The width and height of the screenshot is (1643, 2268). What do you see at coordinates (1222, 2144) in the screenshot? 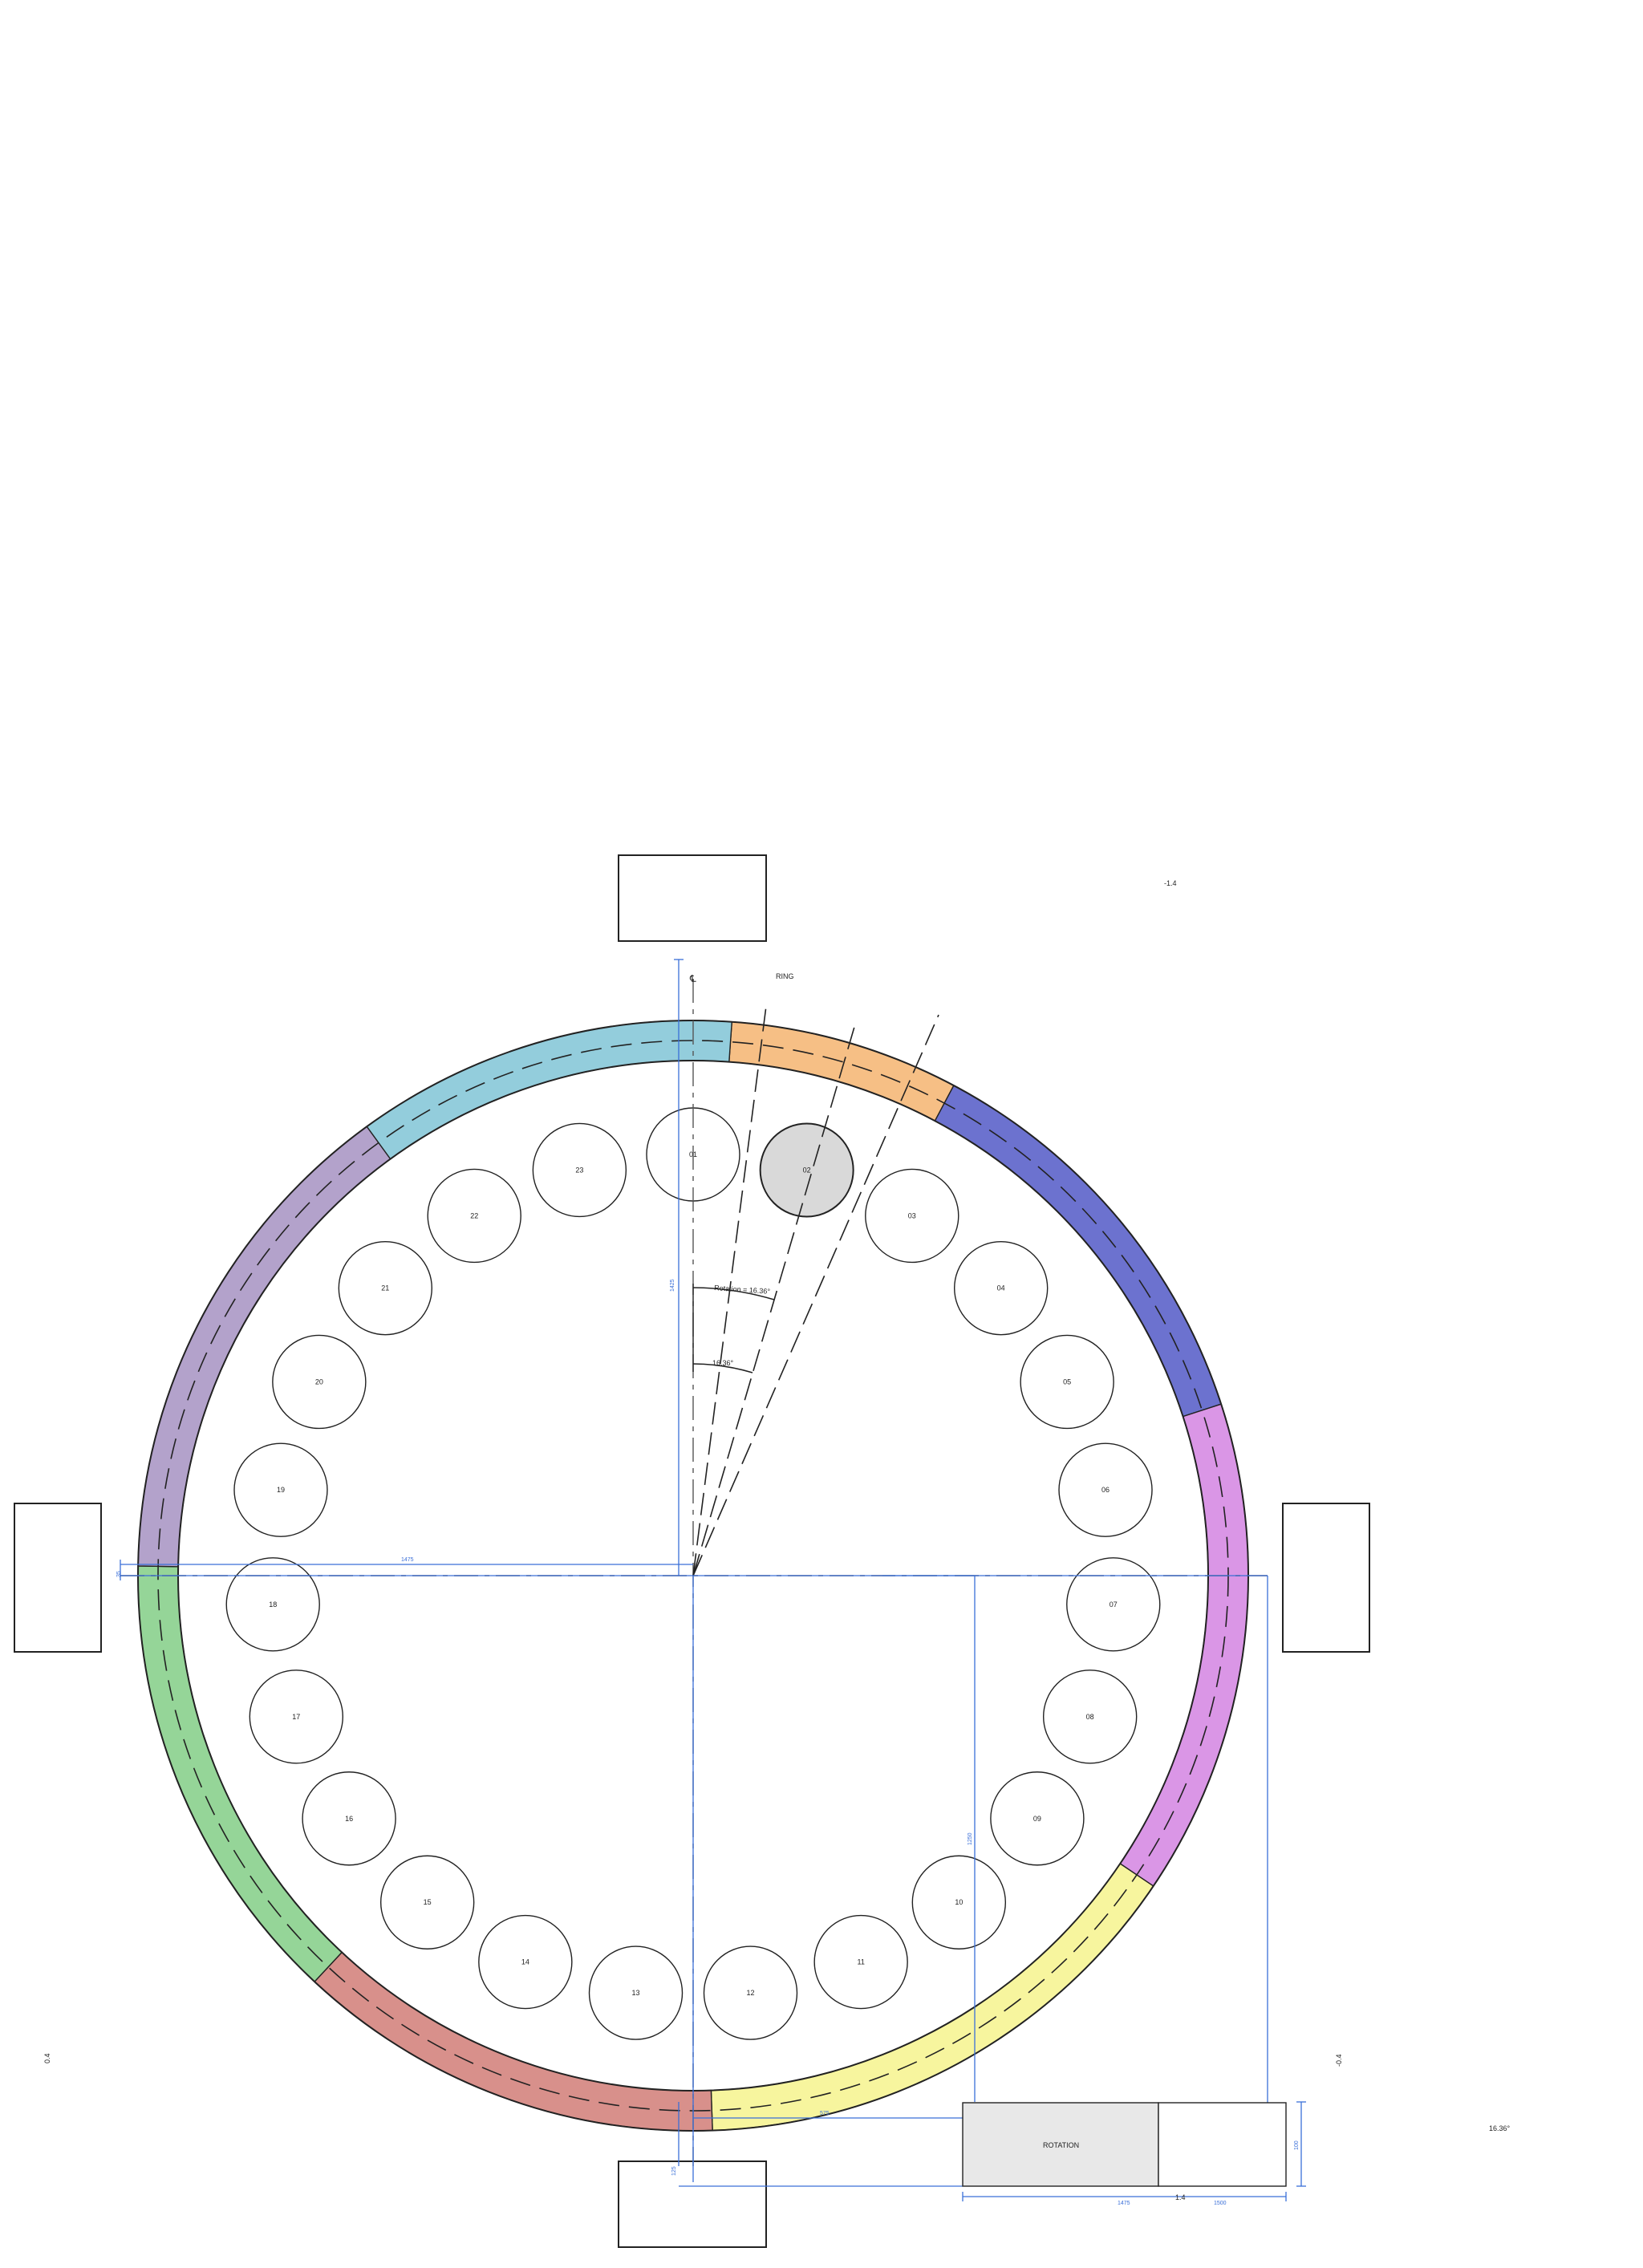
I see `rotation-info-box-value-cell` at bounding box center [1222, 2144].